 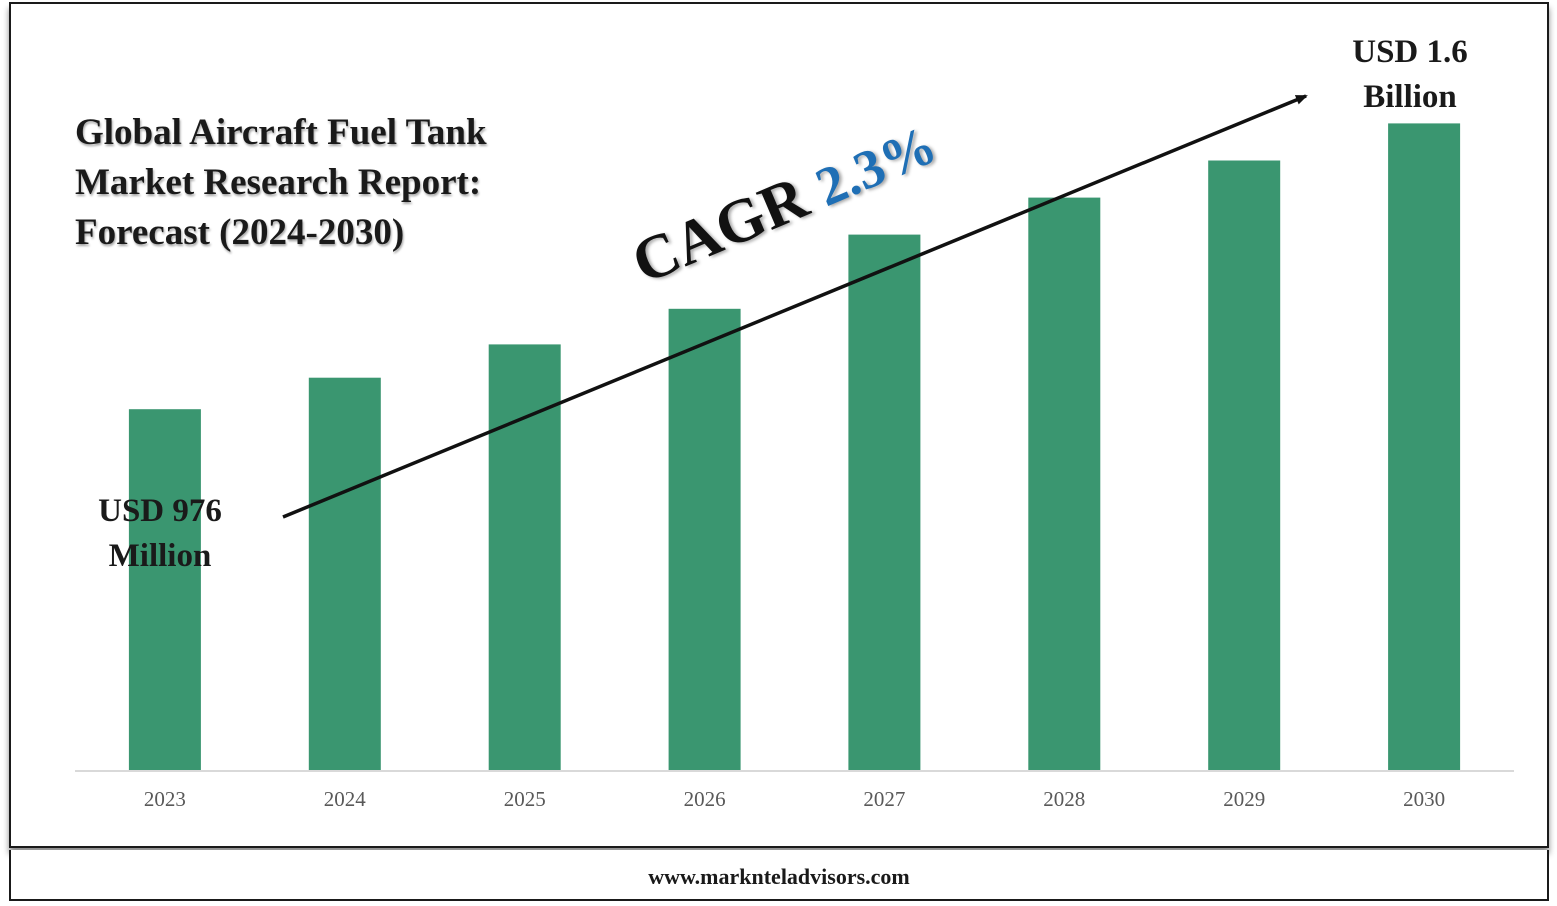 I want to click on tick-label-2024: 2024, so click(x=345, y=799).